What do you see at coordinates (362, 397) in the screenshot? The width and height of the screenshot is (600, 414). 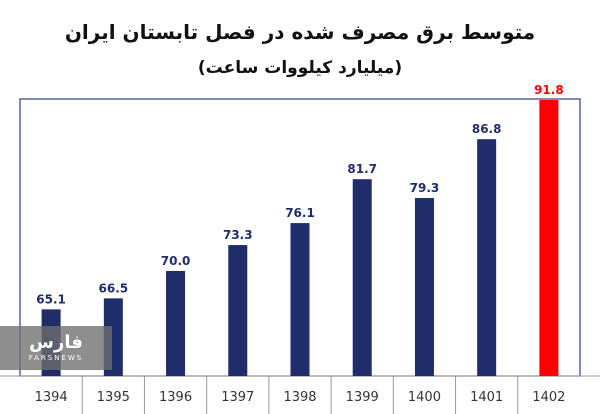 I see `x-tick-label-1399: 1399` at bounding box center [362, 397].